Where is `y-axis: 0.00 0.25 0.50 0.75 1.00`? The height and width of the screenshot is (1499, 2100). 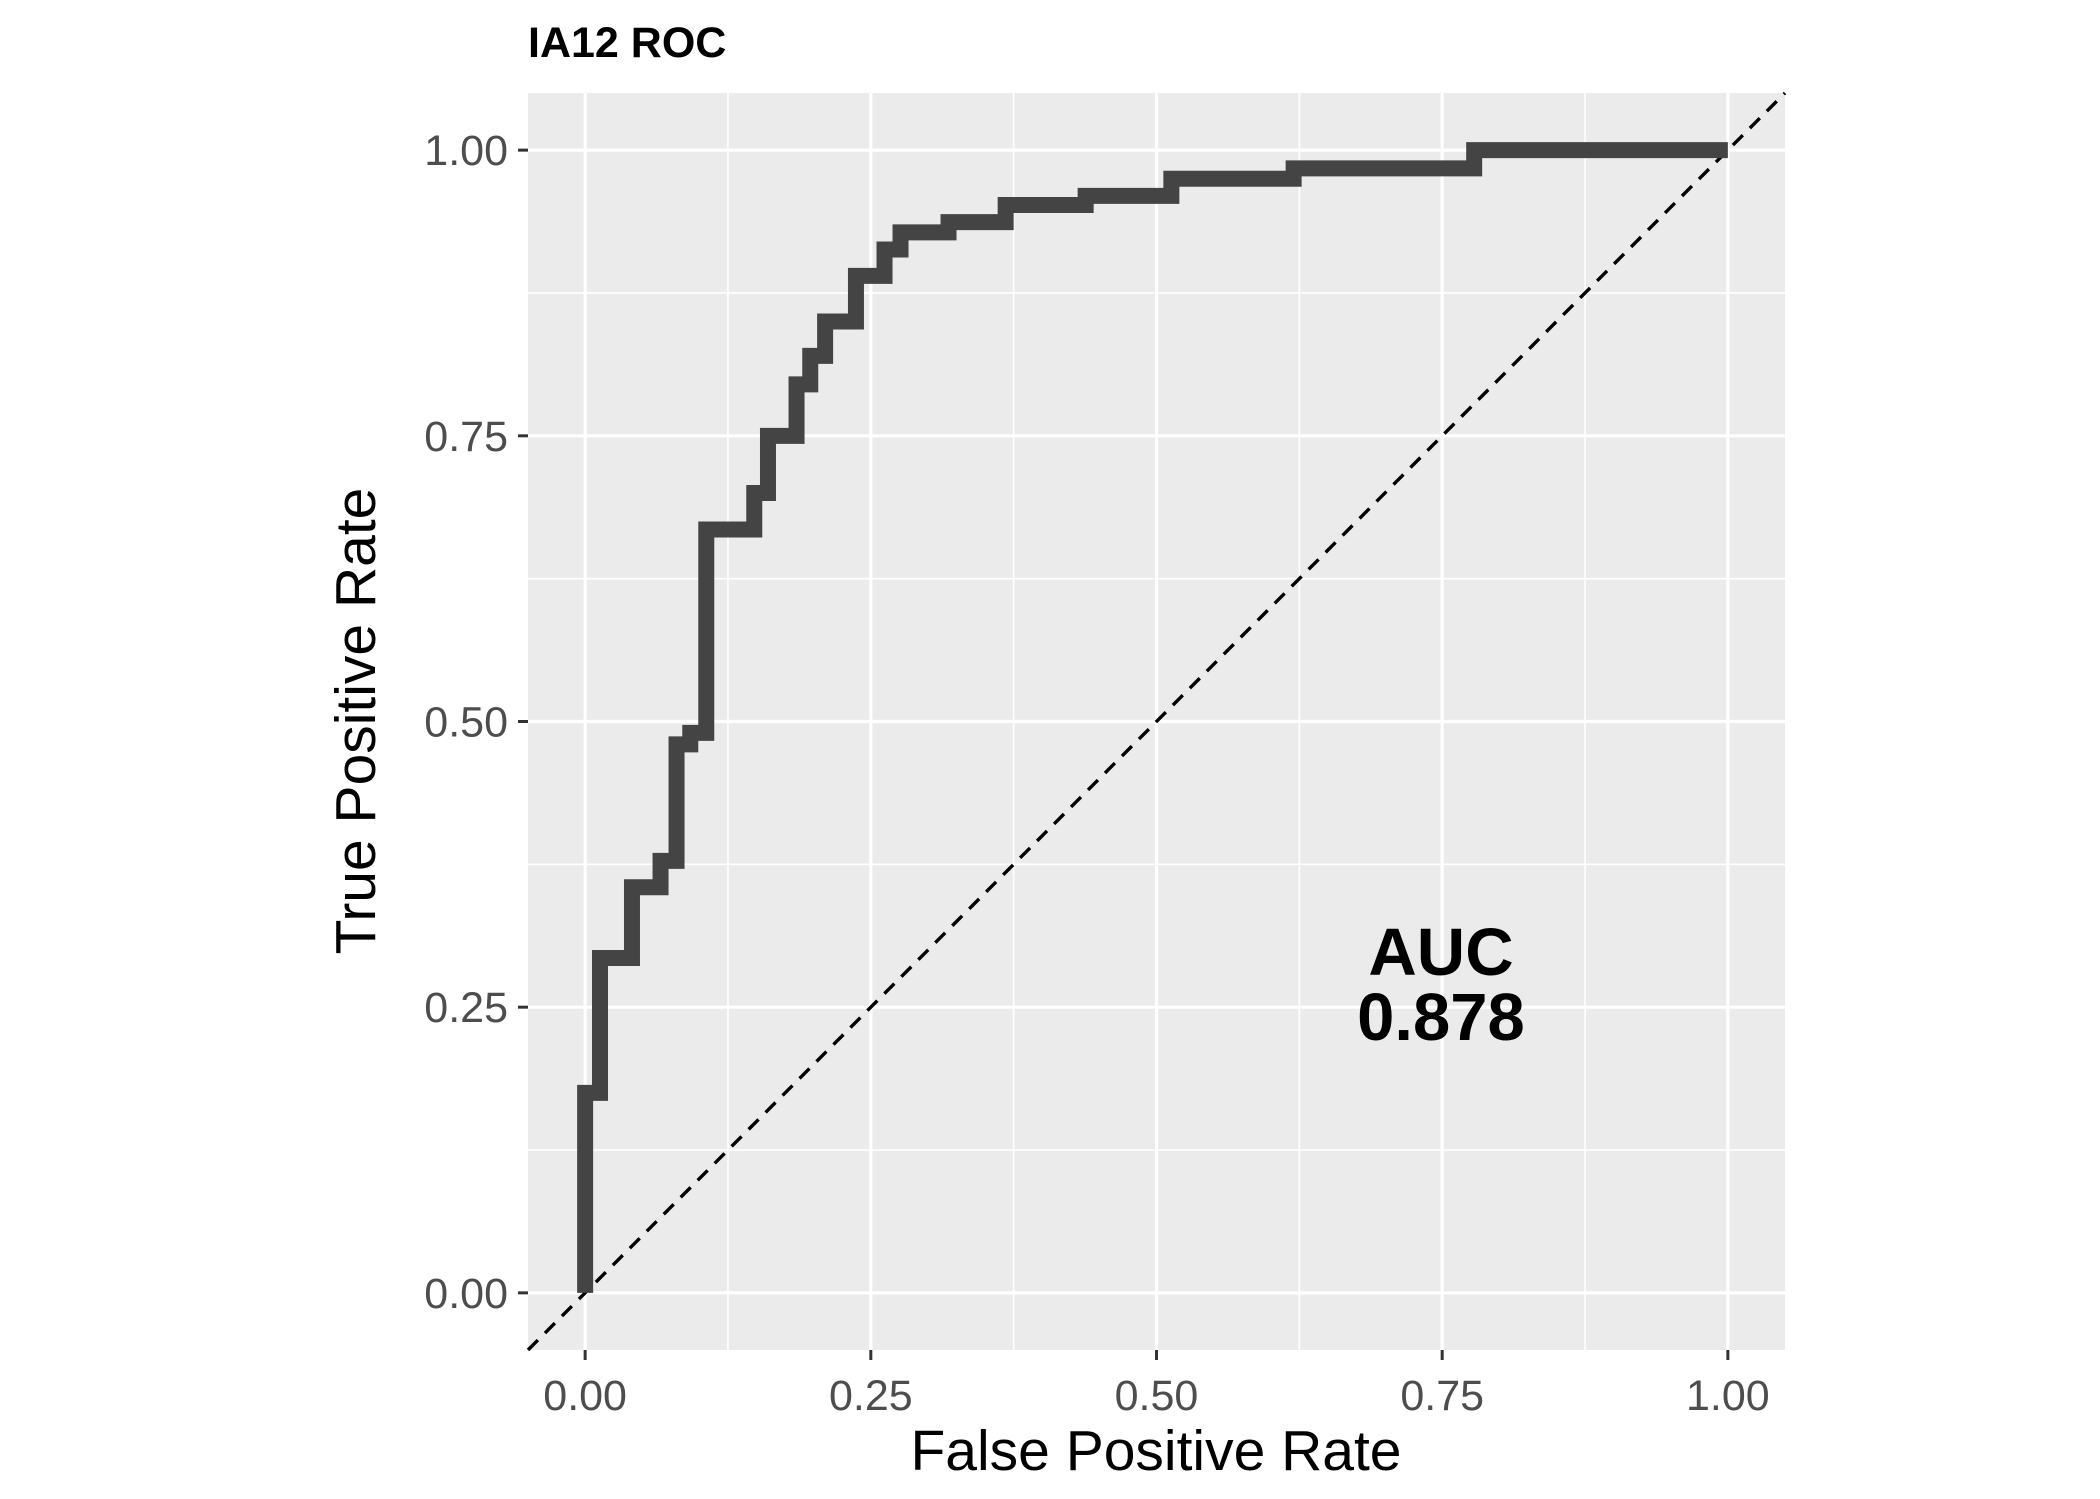 y-axis: 0.00 0.25 0.50 0.75 1.00 is located at coordinates (466, 722).